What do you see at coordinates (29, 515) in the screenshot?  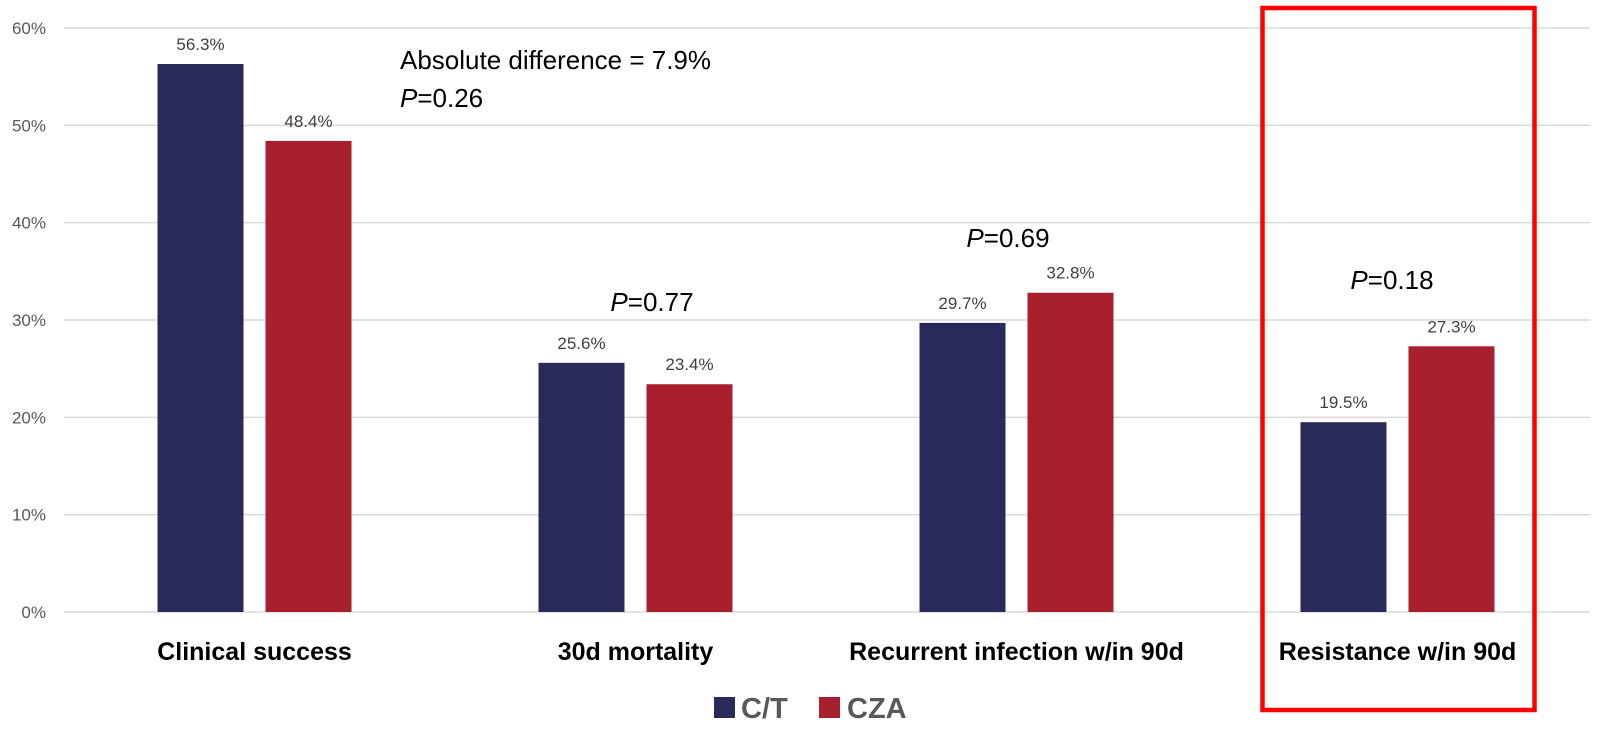 I see `y-tick-label: 10%` at bounding box center [29, 515].